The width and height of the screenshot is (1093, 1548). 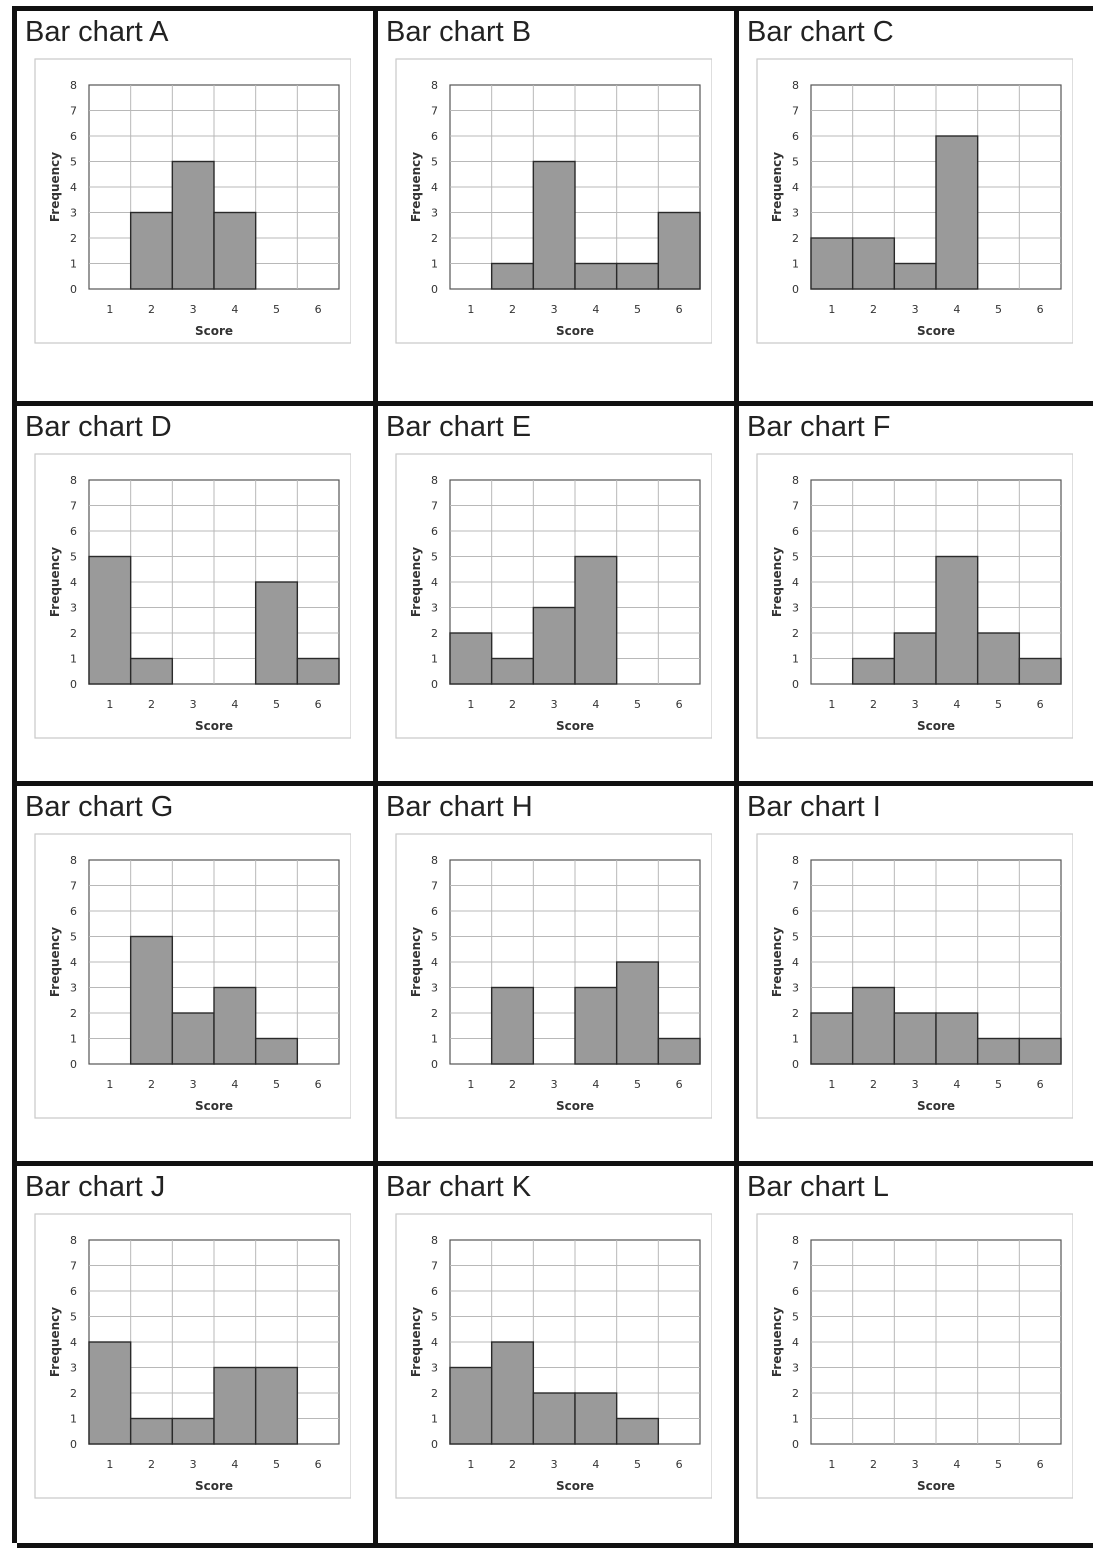 I want to click on chart-title: Bar chart D, so click(x=98, y=427).